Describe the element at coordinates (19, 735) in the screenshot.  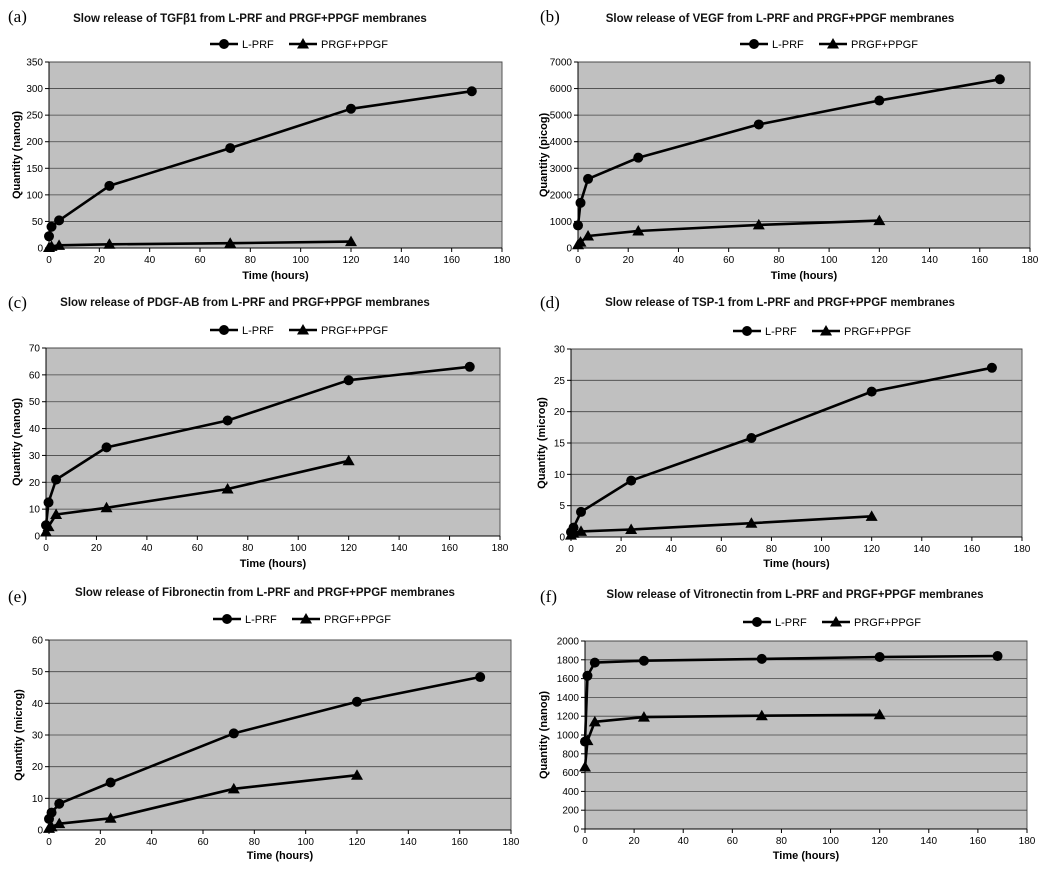
I see `y-axis-label: Quantity (microg)` at that location.